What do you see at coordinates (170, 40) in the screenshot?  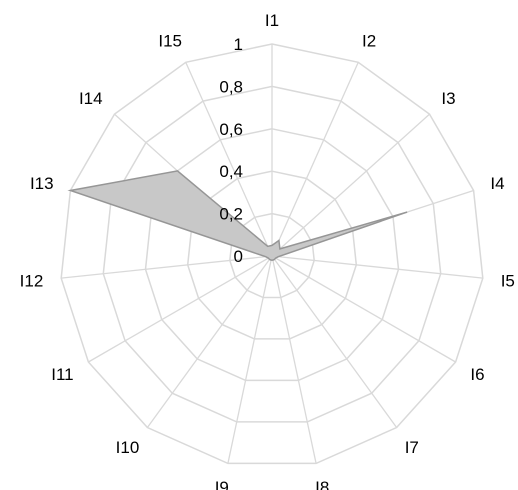 I see `category-label-i15: I15` at bounding box center [170, 40].